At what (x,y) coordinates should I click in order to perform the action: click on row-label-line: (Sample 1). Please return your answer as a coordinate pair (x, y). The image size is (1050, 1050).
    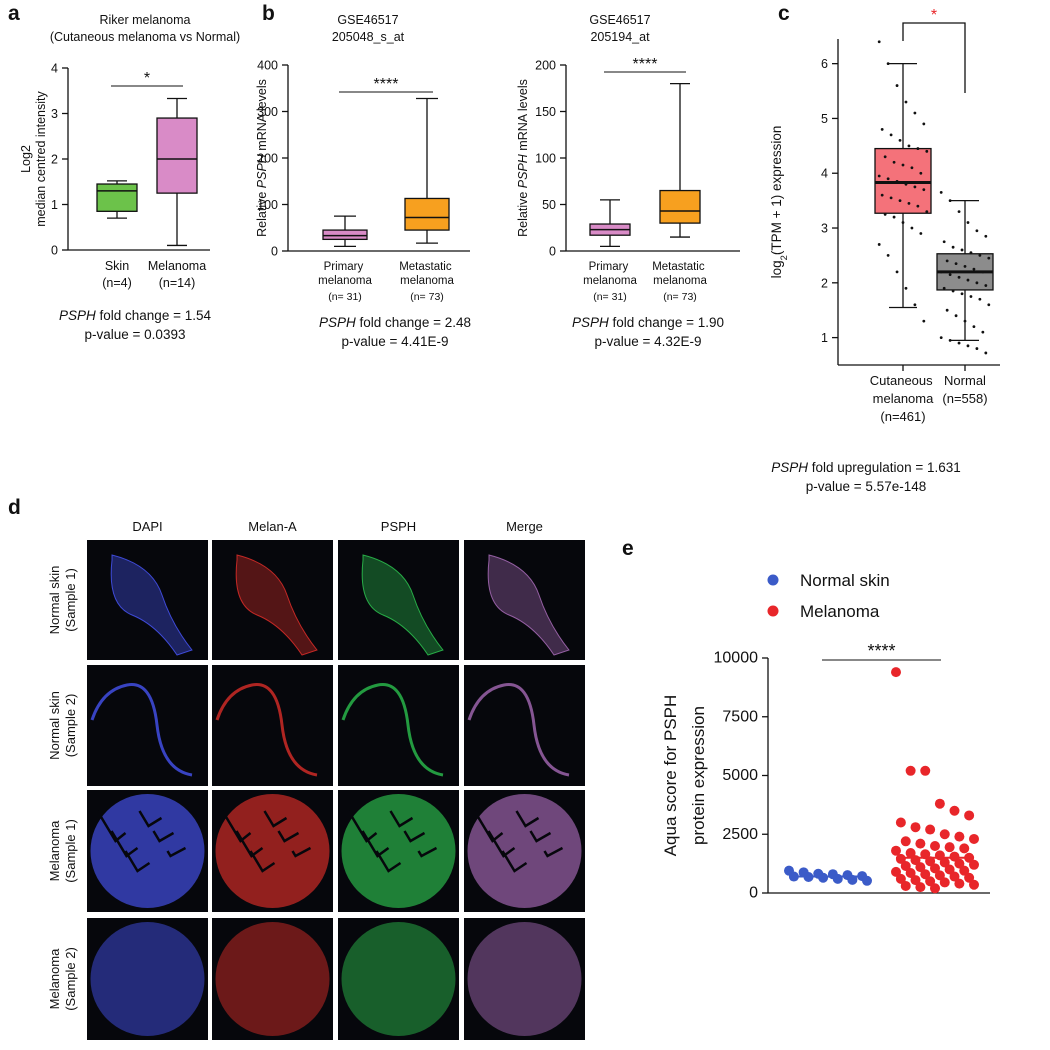
    Looking at the image, I should click on (70, 600).